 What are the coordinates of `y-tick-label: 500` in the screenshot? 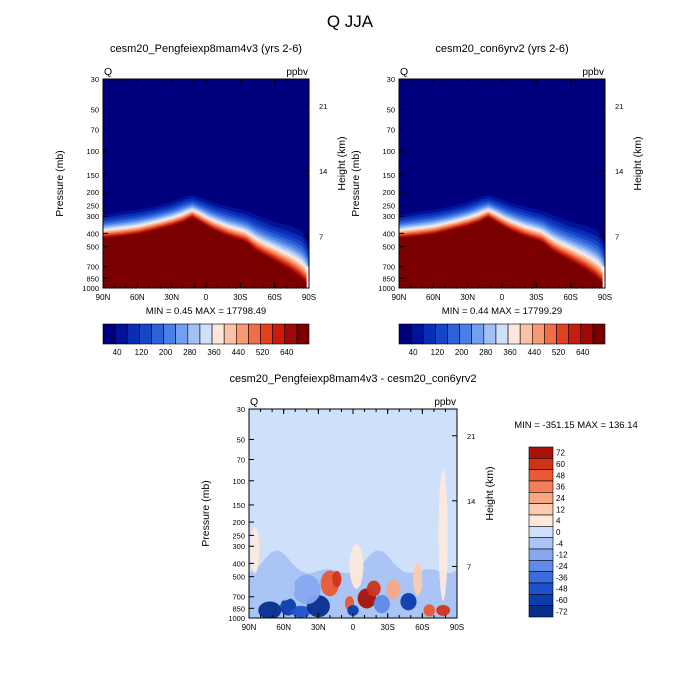 It's located at (238, 577).